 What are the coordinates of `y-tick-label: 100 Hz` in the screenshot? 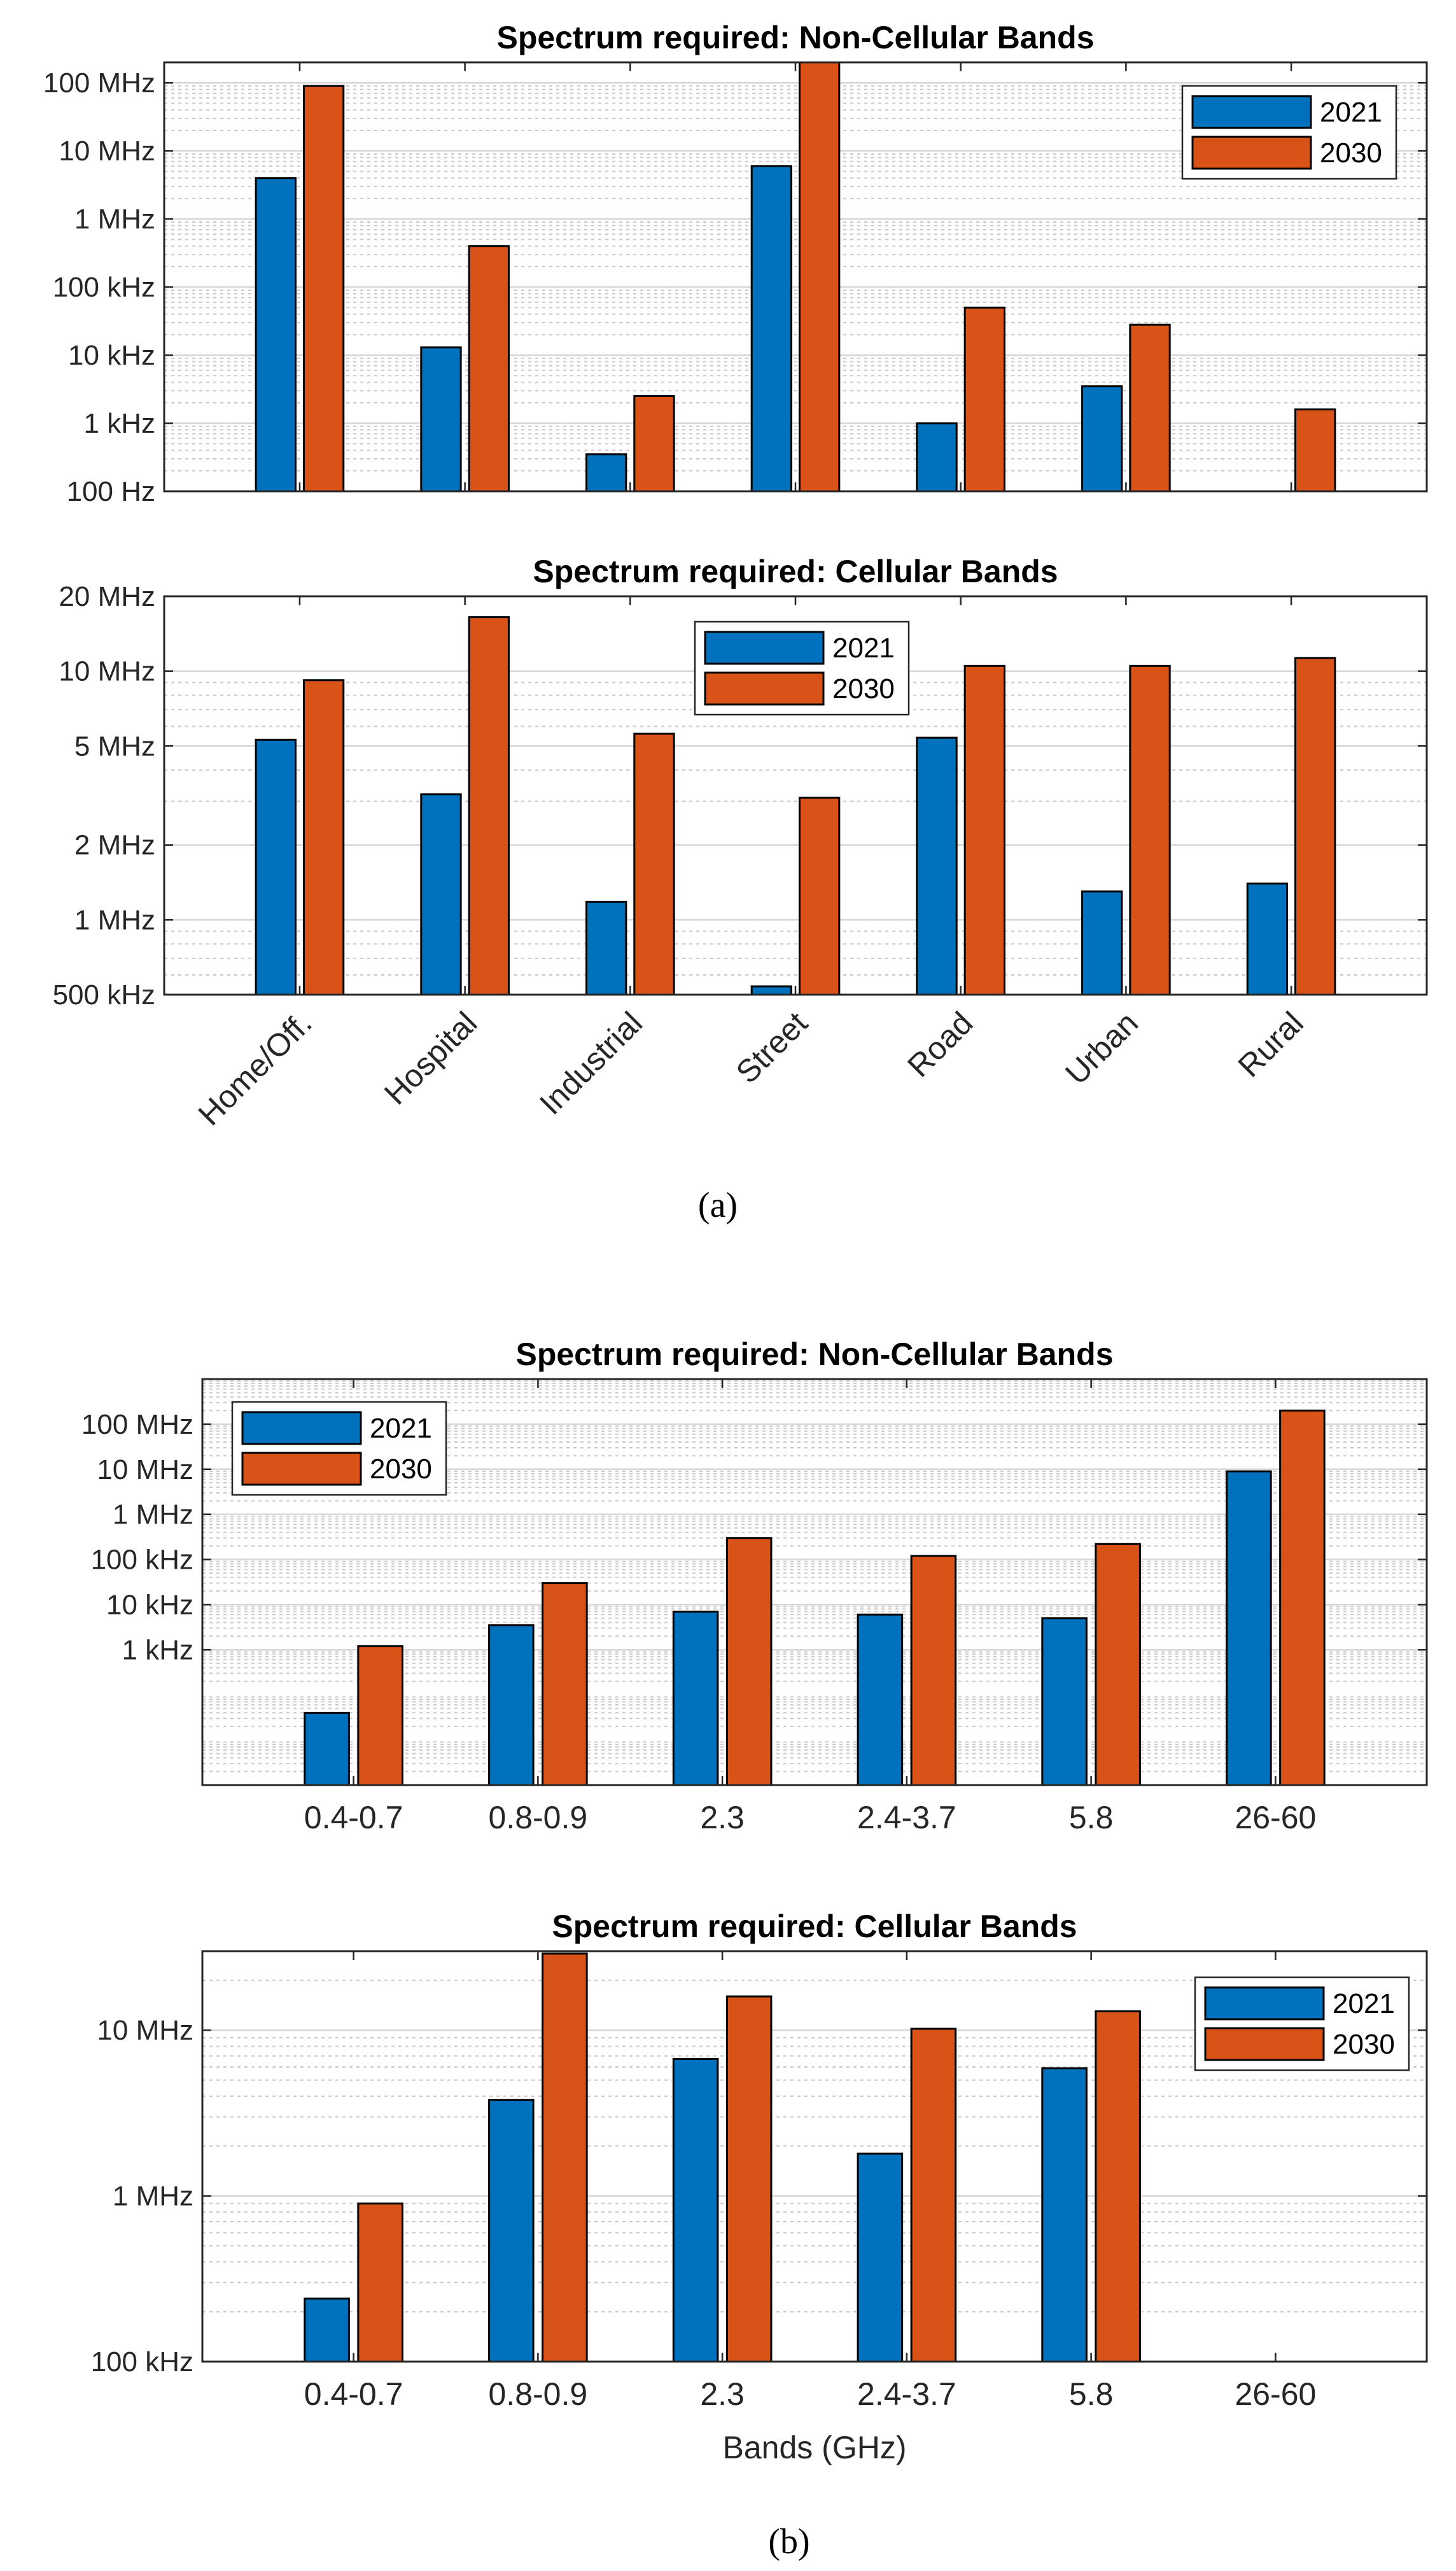 It's located at (111, 491).